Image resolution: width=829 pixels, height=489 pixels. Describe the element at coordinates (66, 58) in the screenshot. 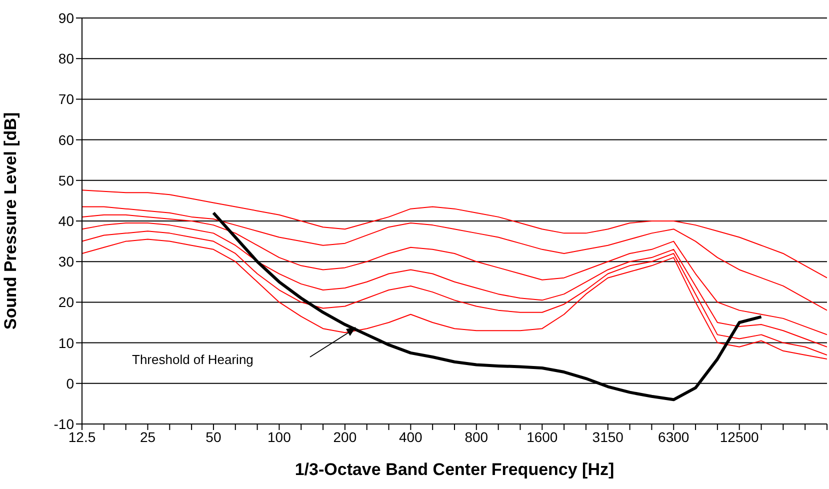

I see `y-tick-label: 80` at that location.